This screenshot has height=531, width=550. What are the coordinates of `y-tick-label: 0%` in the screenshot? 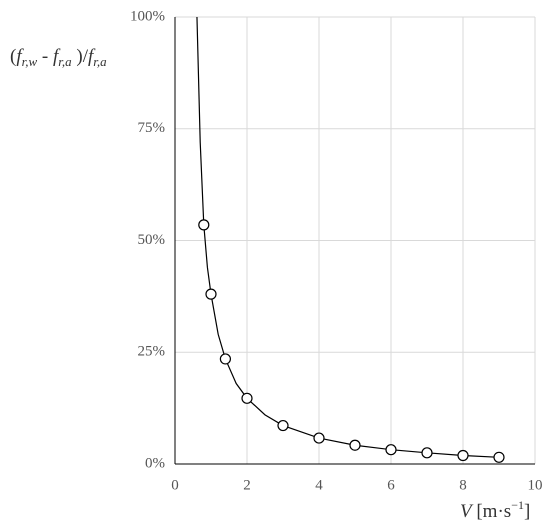 It's located at (155, 463).